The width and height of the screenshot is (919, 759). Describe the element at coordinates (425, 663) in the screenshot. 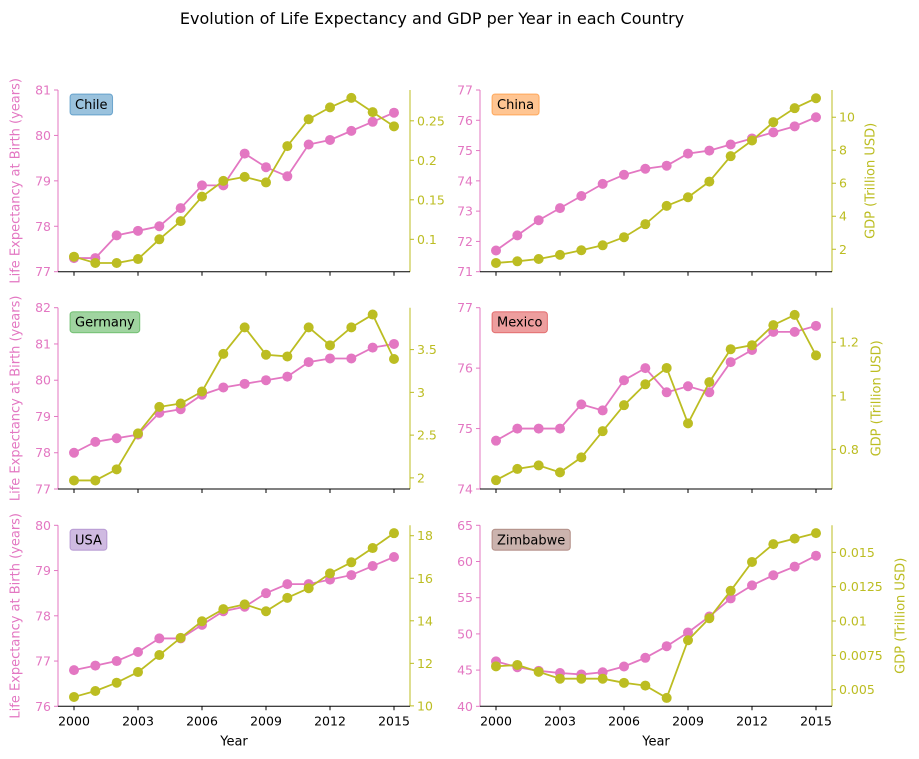

I see `right-y-tick-label: 12` at that location.